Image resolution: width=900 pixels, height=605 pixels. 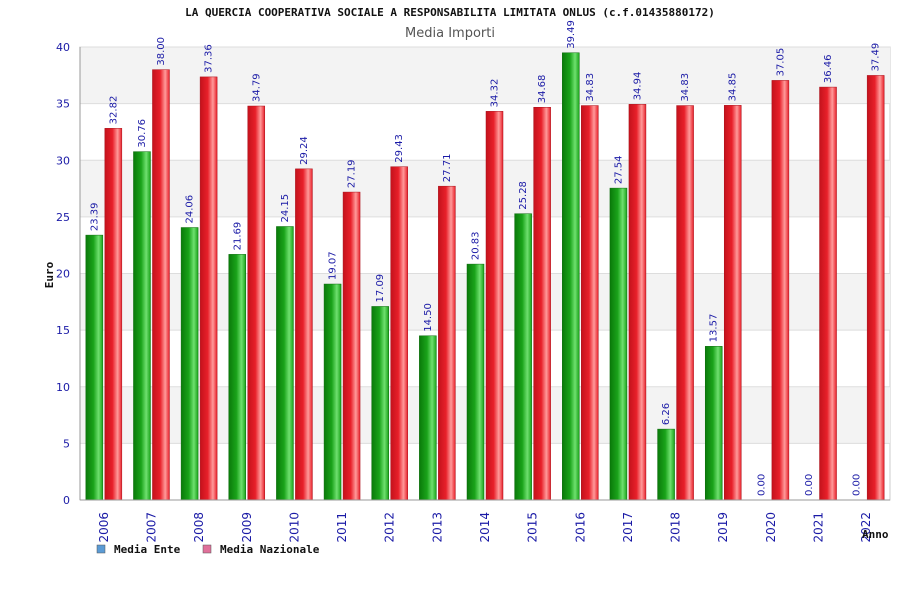 What do you see at coordinates (161, 51) in the screenshot?
I see `value-label-media-nazionale-2007: 38.00` at bounding box center [161, 51].